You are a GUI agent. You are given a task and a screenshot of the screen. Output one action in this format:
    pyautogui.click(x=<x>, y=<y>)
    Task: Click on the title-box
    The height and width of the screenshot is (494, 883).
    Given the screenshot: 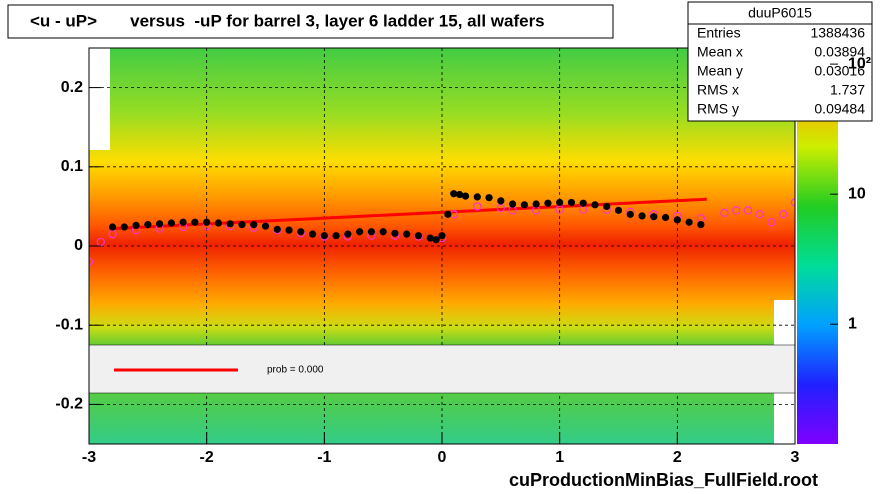 What is the action you would take?
    pyautogui.click(x=310, y=21)
    